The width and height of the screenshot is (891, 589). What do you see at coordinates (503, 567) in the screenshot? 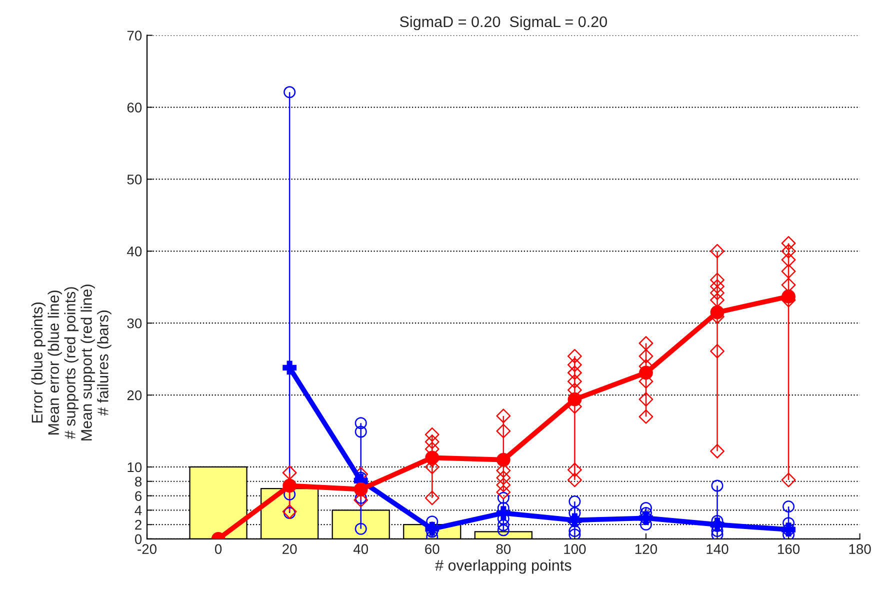
I see `x-axis-title: # overlapping points` at bounding box center [503, 567].